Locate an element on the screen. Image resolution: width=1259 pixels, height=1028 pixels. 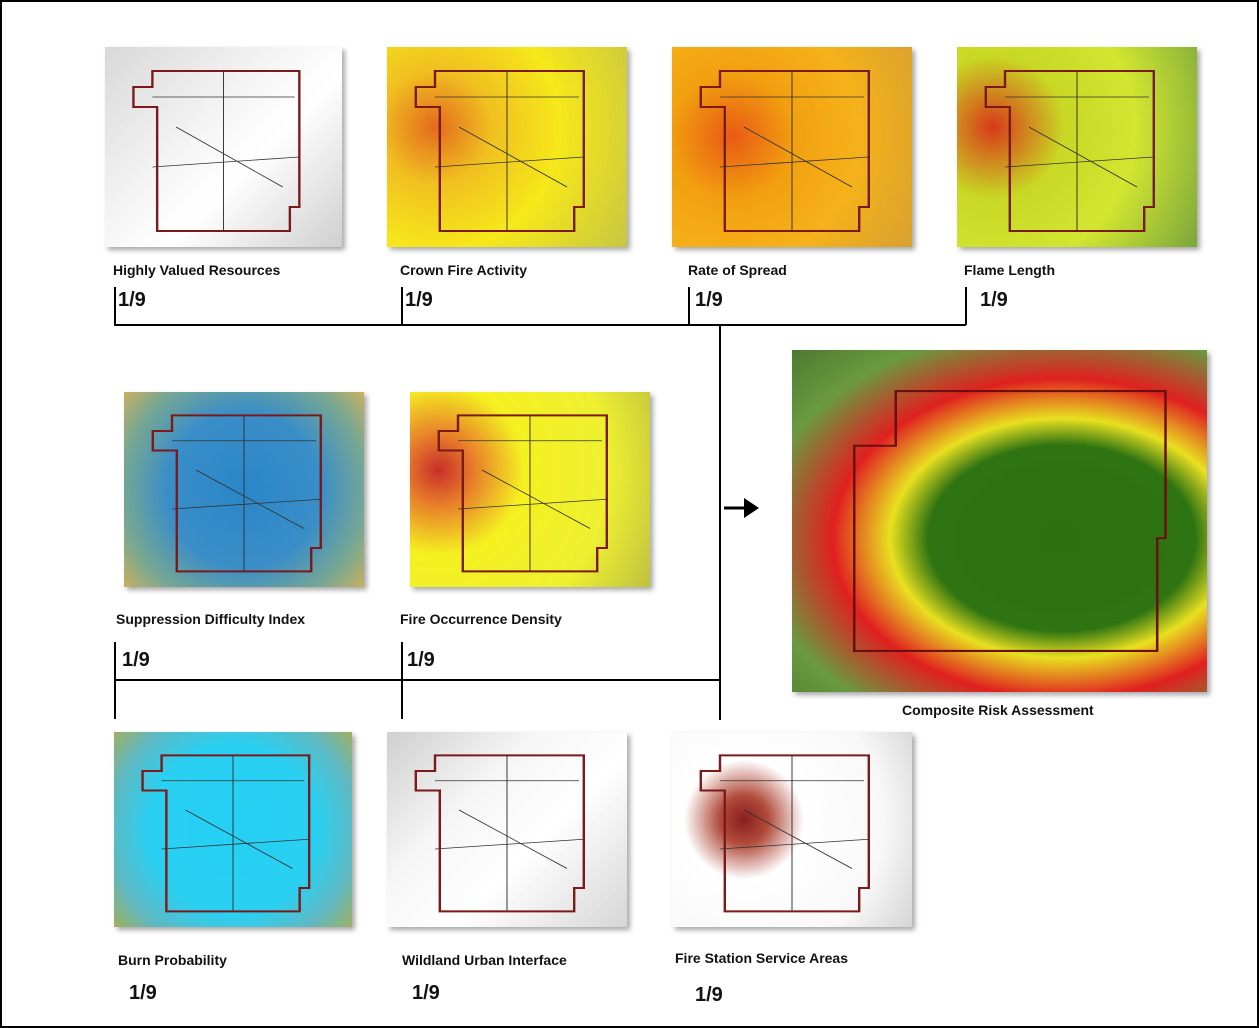
input-label: Suppression Difficulty Index is located at coordinates (211, 619).